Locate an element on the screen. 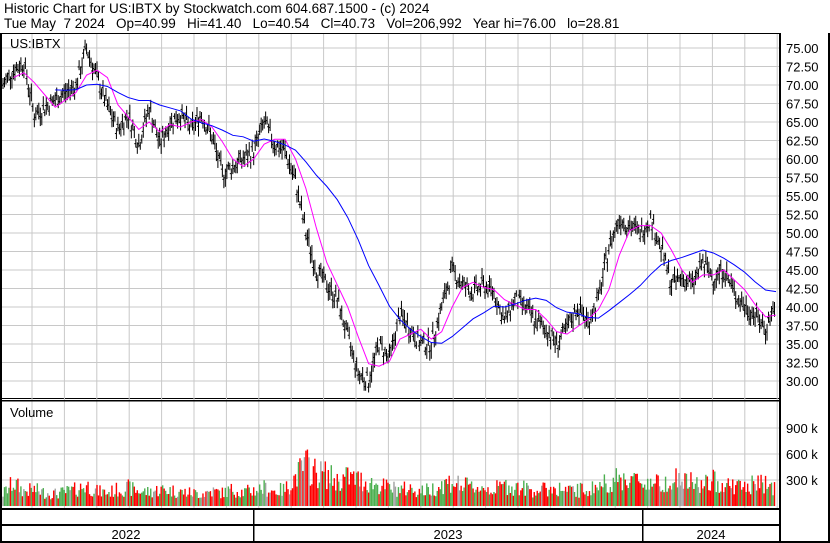  y-tick-label: 55.00 is located at coordinates (802, 196).